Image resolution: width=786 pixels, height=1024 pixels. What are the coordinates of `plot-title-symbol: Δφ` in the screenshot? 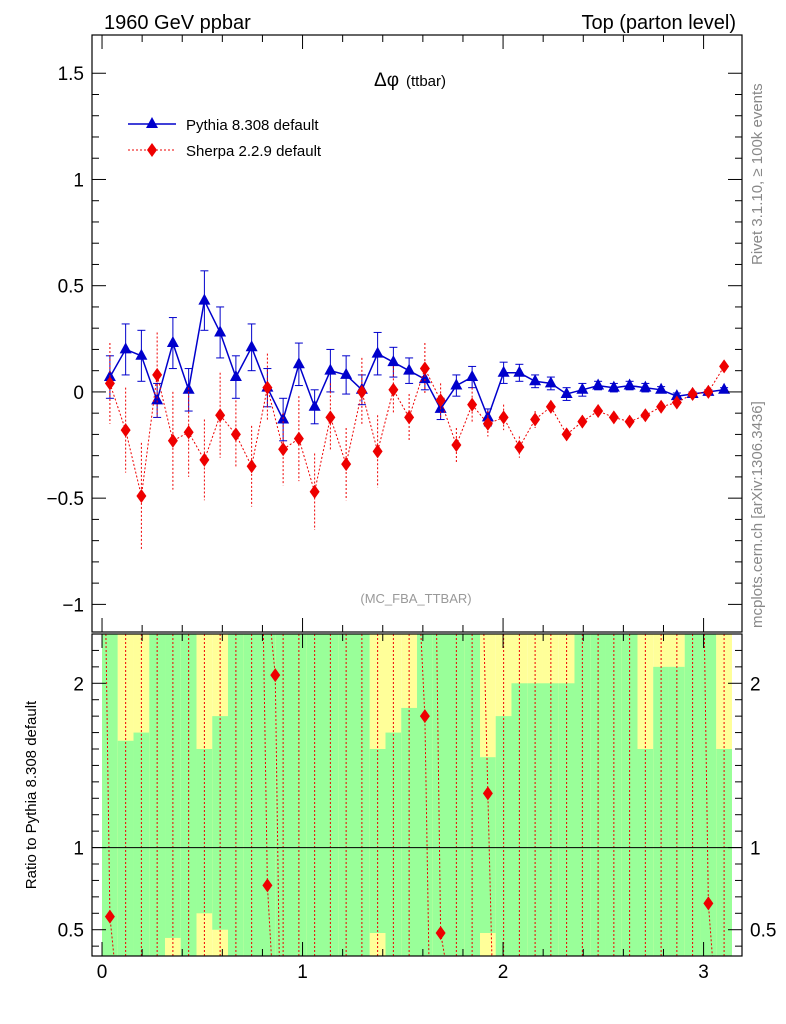 It's located at (386, 80).